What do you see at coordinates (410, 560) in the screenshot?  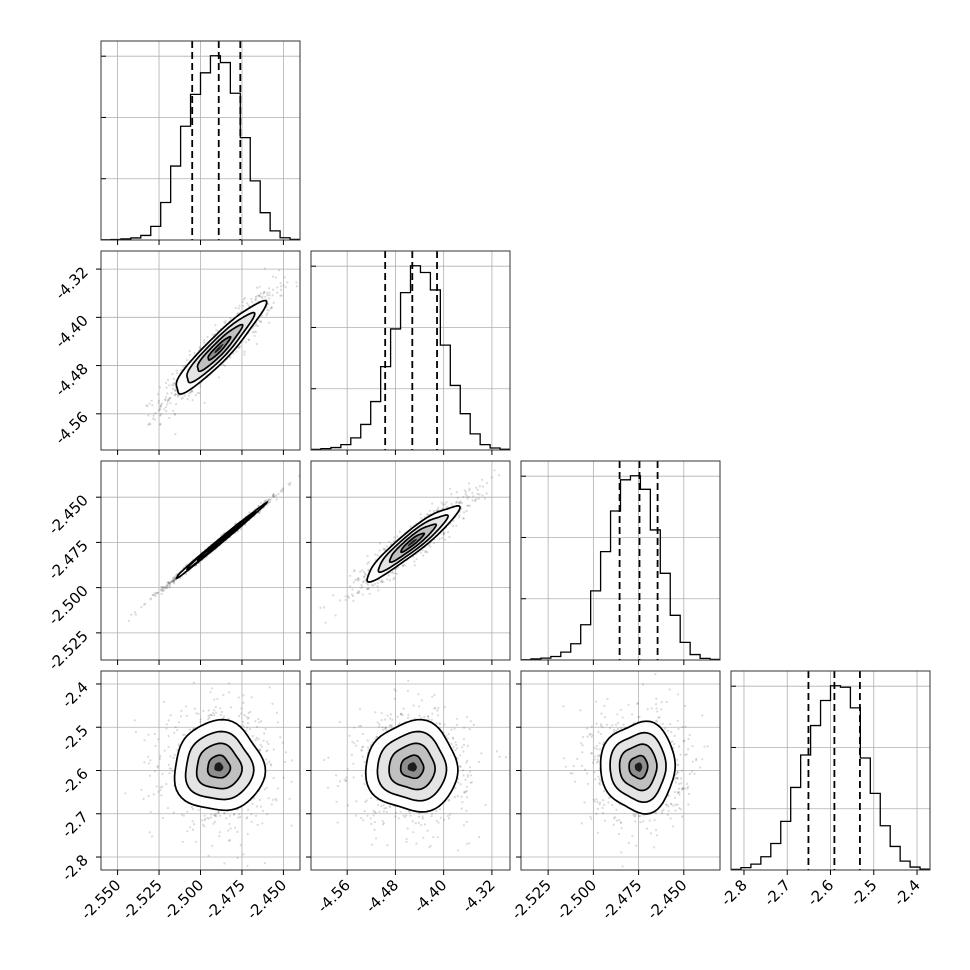 I see `density-frame` at bounding box center [410, 560].